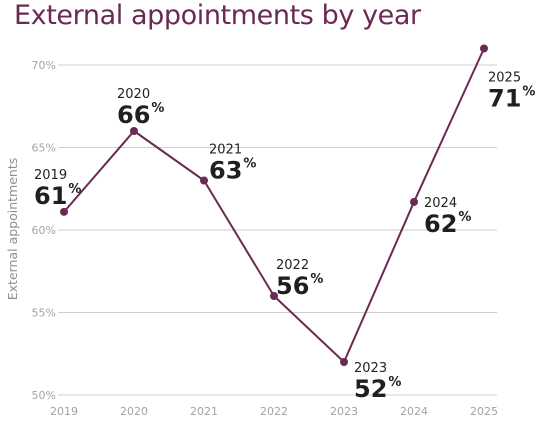  What do you see at coordinates (44, 65) in the screenshot?
I see `y-tick-label: 70%` at bounding box center [44, 65].